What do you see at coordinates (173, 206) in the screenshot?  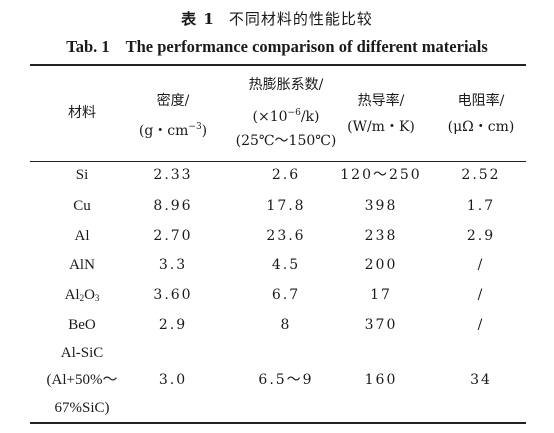 I see `density-cell: 8.96` at bounding box center [173, 206].